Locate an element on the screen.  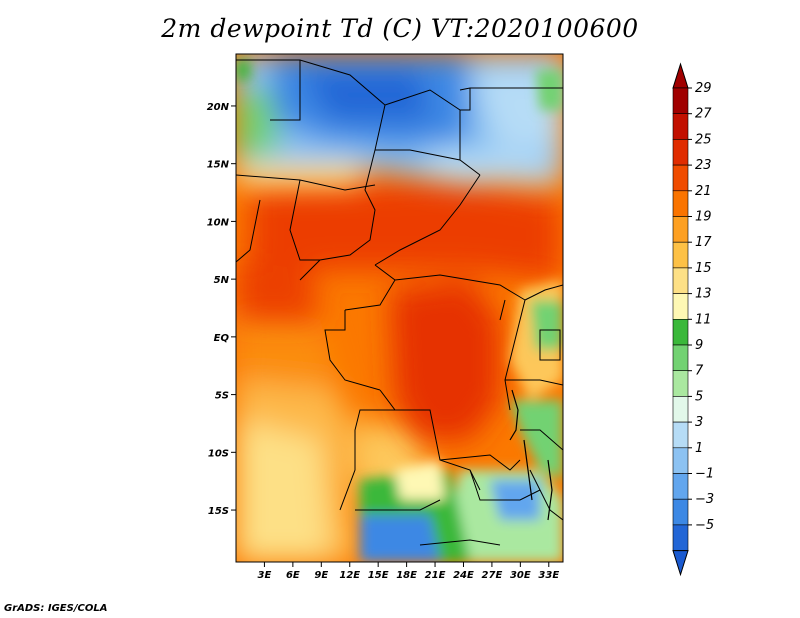
colorbar-label: 15 is located at coordinates (703, 268).